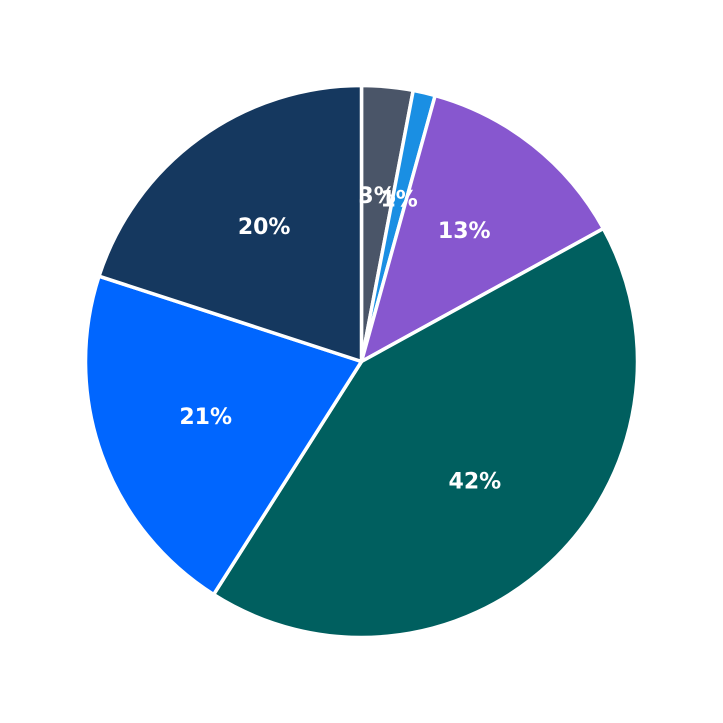 Image resolution: width=723 pixels, height=723 pixels. Describe the element at coordinates (376, 196) in the screenshot. I see `pie-slice-label-1: 3%` at that location.